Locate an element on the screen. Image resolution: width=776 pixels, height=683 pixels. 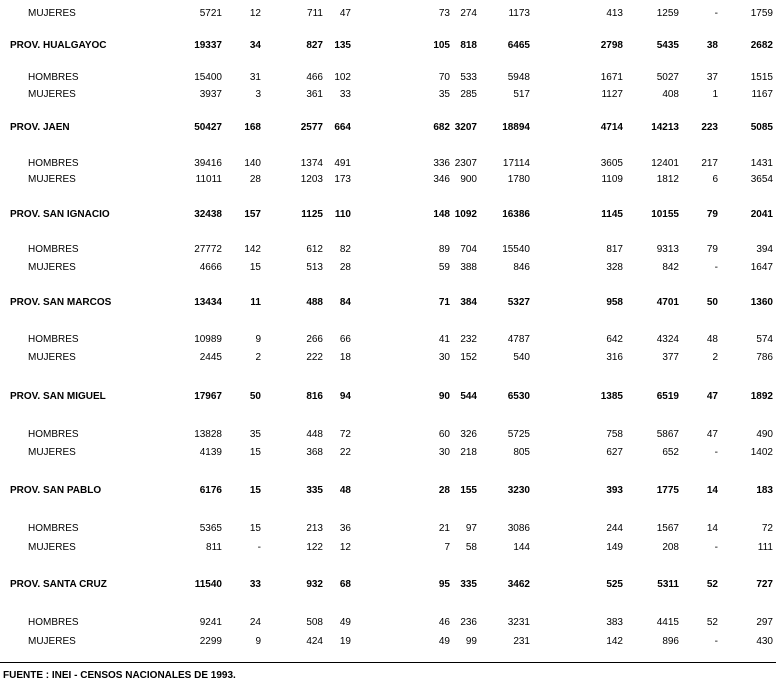
value-cell: 336 is located at coordinates (441, 163).